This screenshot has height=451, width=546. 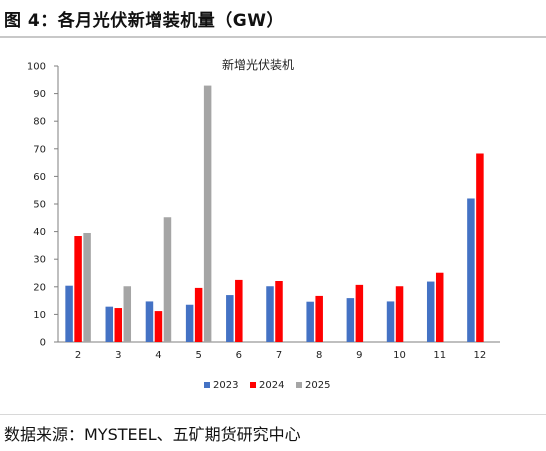 I want to click on x-tick-label: 10, so click(x=399, y=355).